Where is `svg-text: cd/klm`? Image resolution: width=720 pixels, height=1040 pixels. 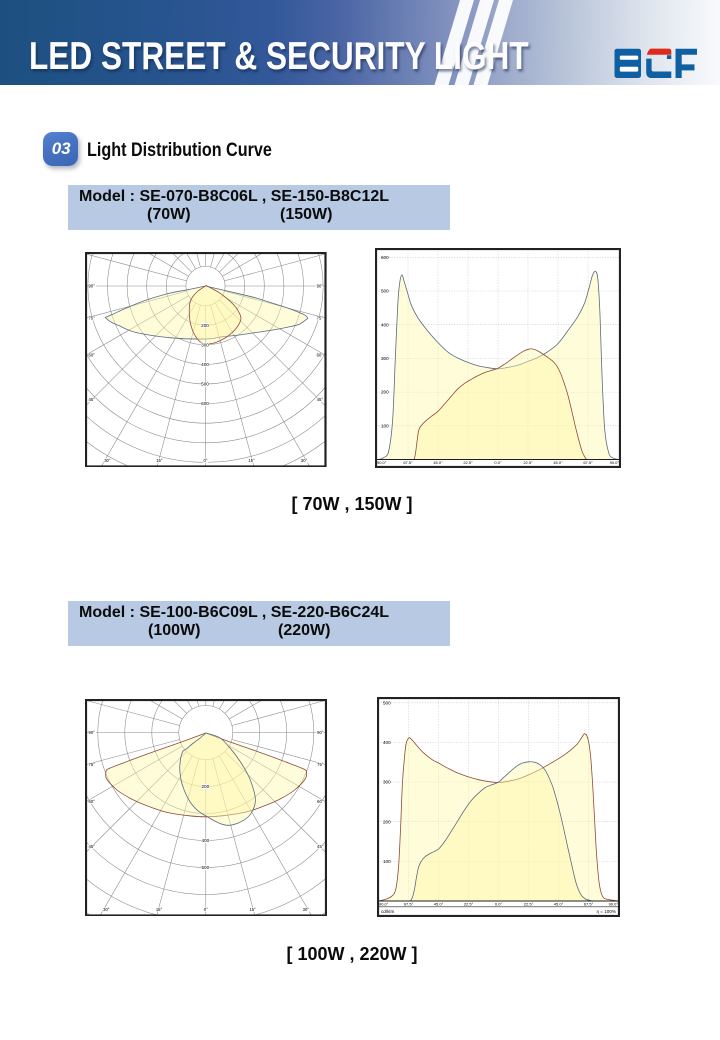
svg-text: cd/klm is located at coordinates (387, 911).